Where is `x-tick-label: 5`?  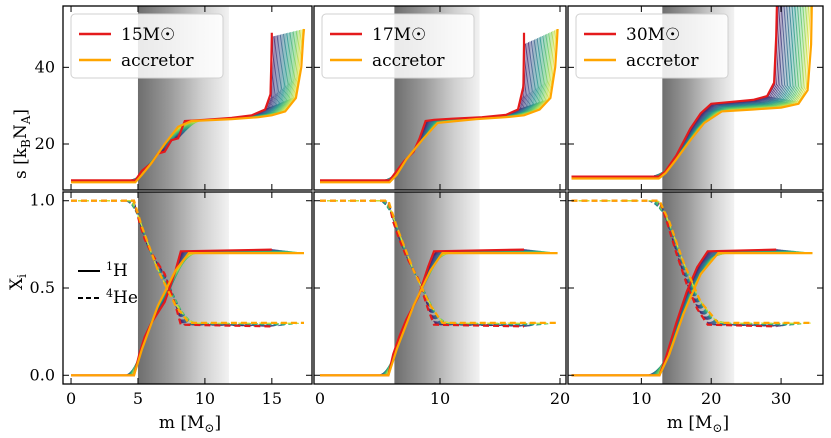 x-tick-label: 5 is located at coordinates (138, 398).